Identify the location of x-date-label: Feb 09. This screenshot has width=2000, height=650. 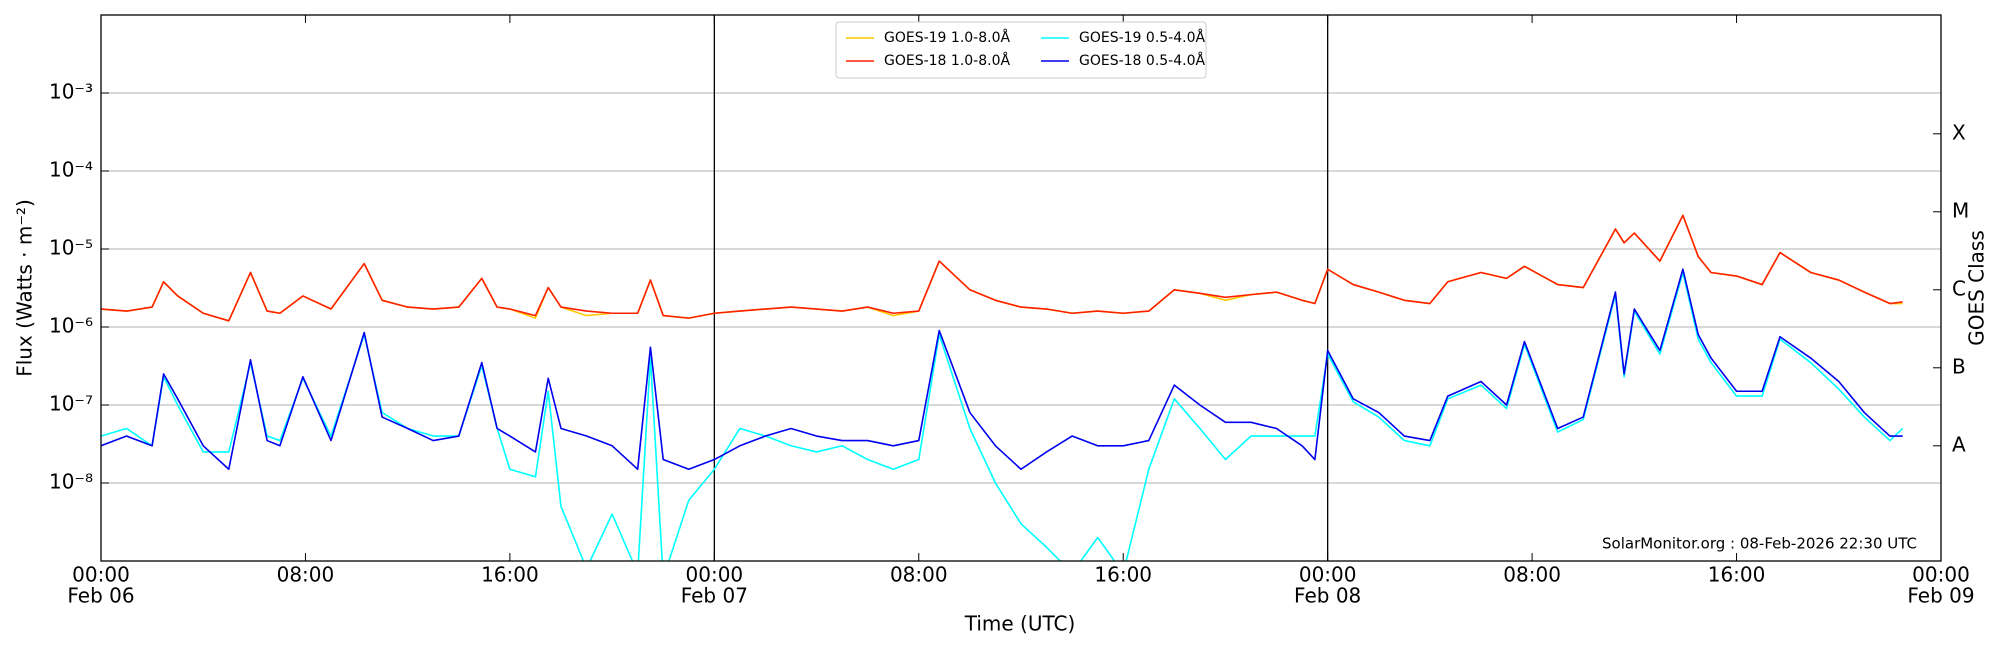
(1940, 596).